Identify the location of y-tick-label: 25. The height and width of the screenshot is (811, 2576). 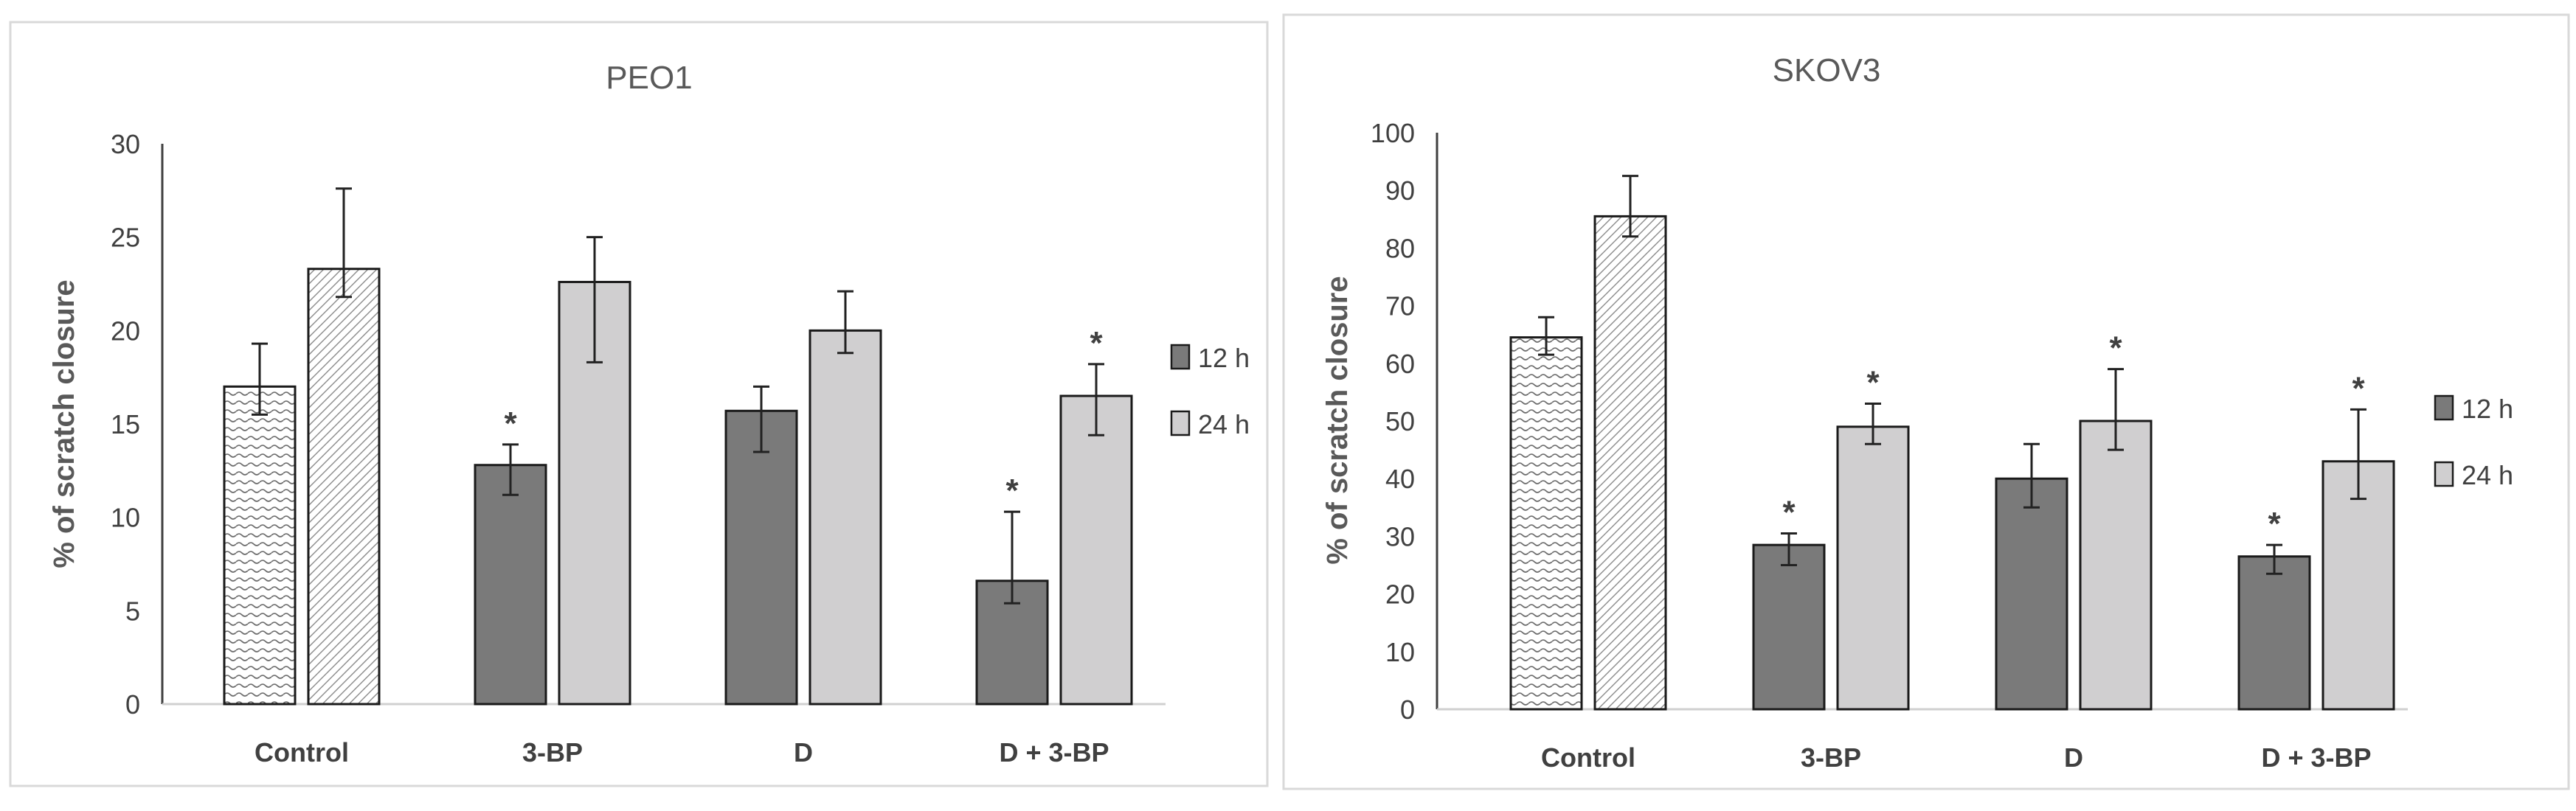
(126, 238).